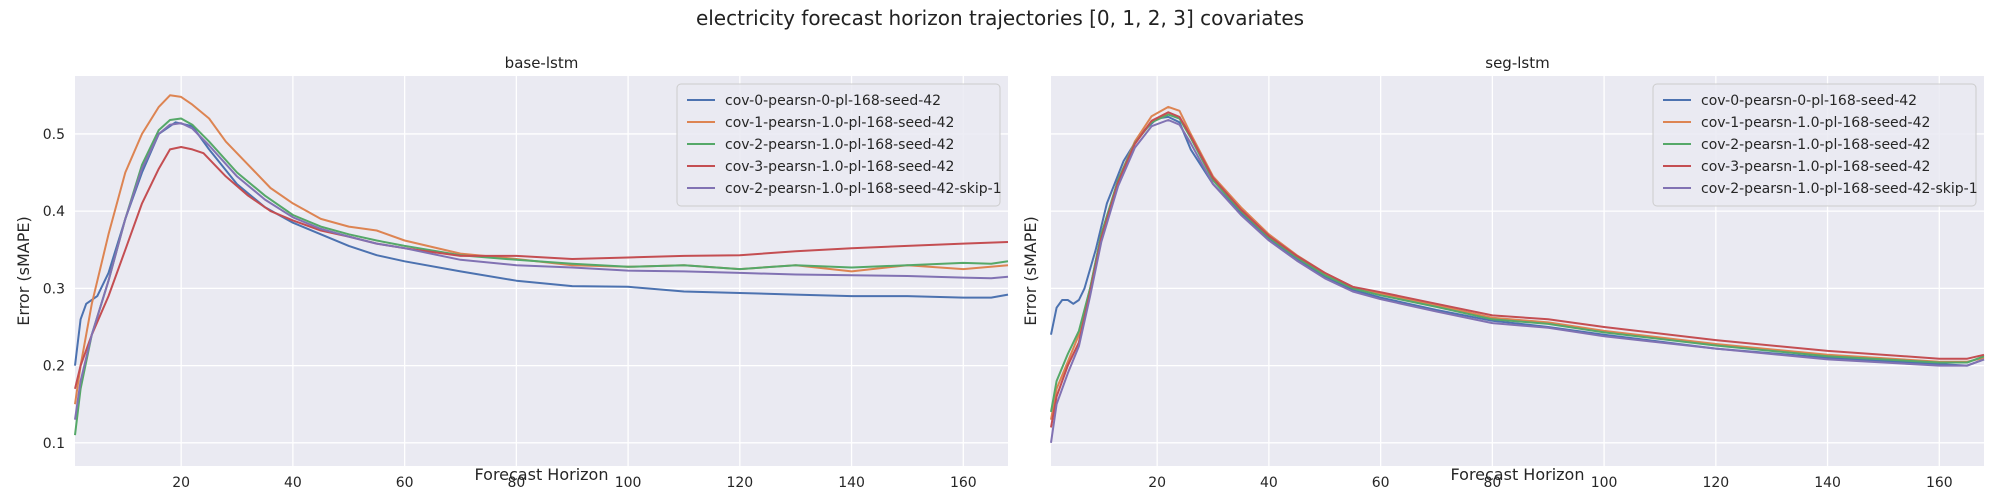 This screenshot has width=2000, height=500. Describe the element at coordinates (54, 444) in the screenshot. I see `y-tick-label: 0.1` at that location.